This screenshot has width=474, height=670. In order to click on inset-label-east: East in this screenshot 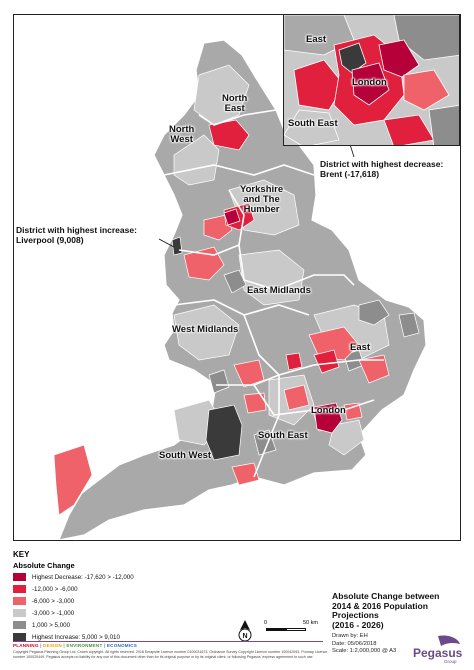, I will do `click(316, 39)`.